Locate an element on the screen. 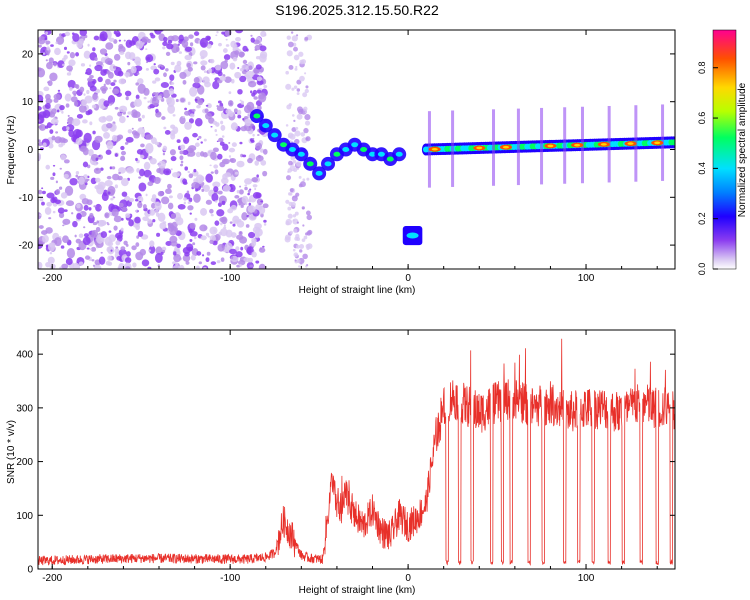 This screenshot has width=750, height=600. isolated-blob-core is located at coordinates (412, 235).